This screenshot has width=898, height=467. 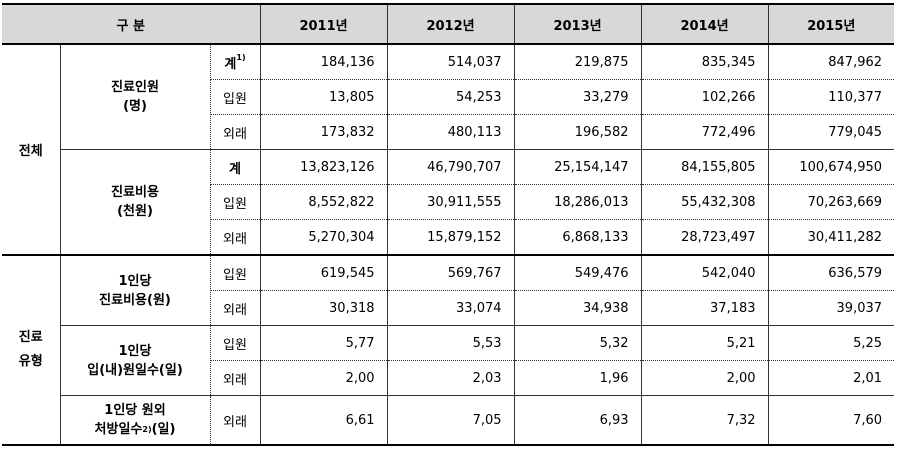 I want to click on cell-value: 5,270,304, so click(x=323, y=237).